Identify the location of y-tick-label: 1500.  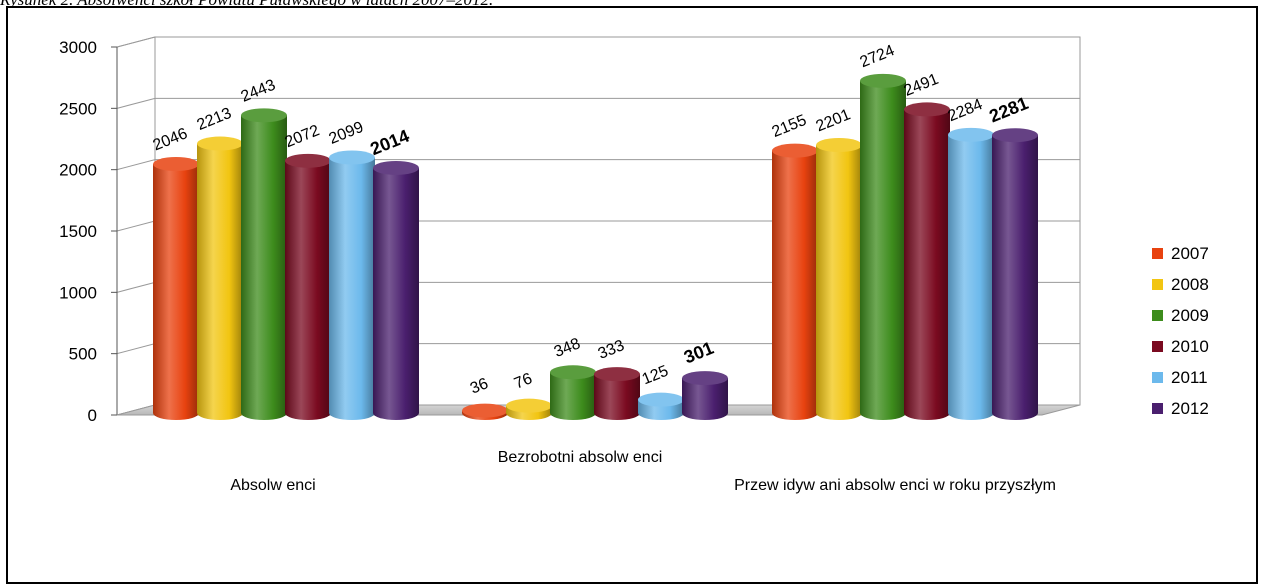
(78, 231).